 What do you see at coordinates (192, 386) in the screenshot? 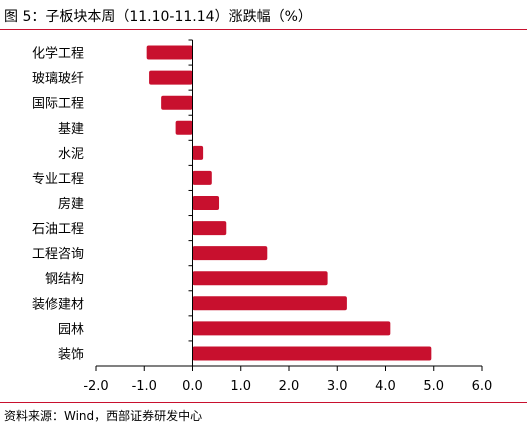
I see `tick-label: 0.0` at bounding box center [192, 386].